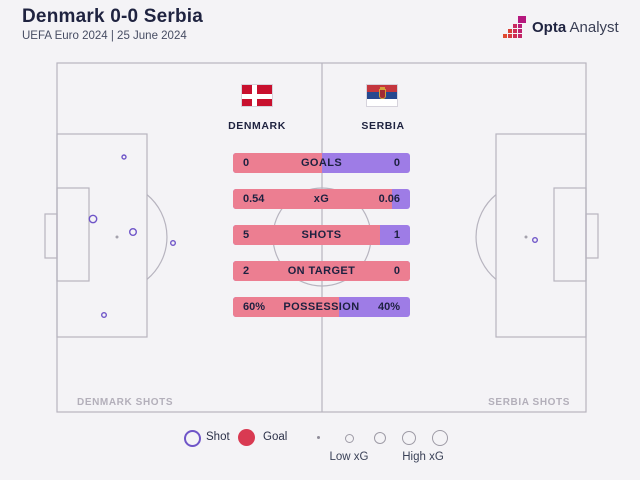 Image resolution: width=640 pixels, height=480 pixels. Describe the element at coordinates (320, 449) in the screenshot. I see `legend: Shot Goal Low xG High xG` at that location.